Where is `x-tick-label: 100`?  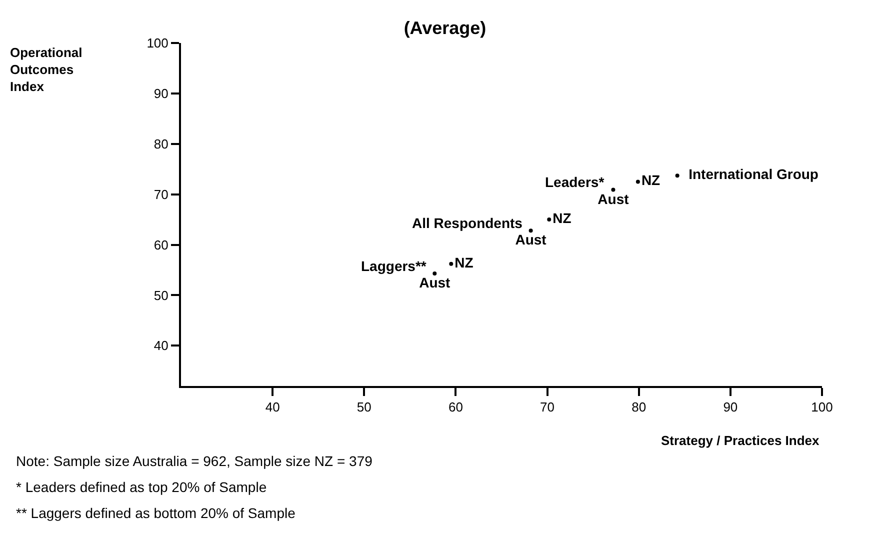 x-tick-label: 100 is located at coordinates (822, 407).